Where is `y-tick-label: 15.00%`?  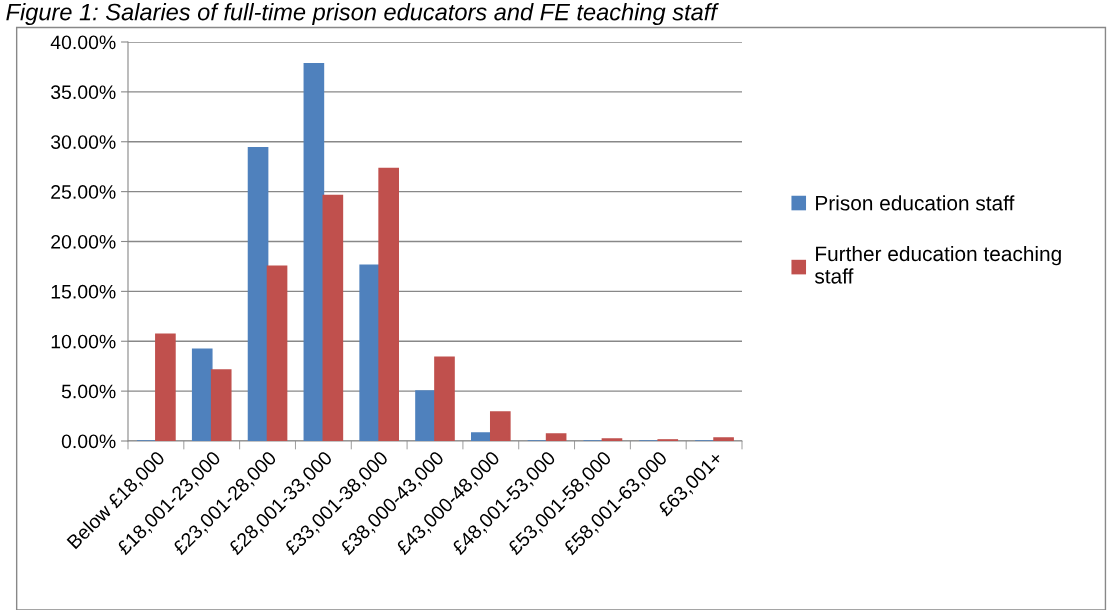
y-tick-label: 15.00% is located at coordinates (83, 291).